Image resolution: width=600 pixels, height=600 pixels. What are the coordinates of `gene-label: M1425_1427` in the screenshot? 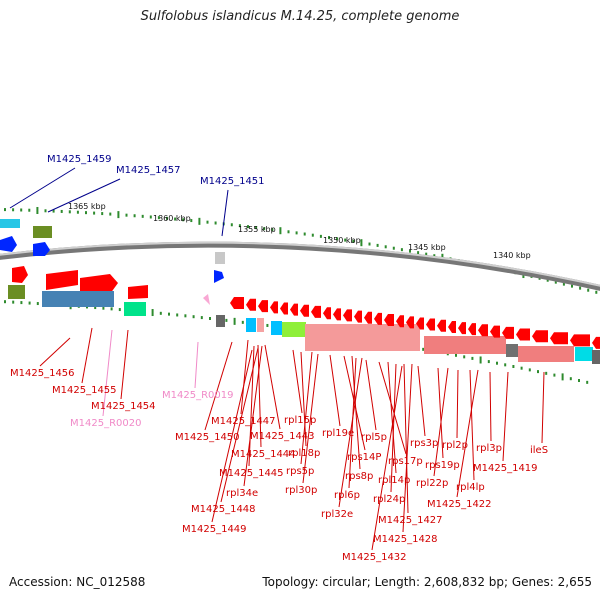 It's located at (410, 520).